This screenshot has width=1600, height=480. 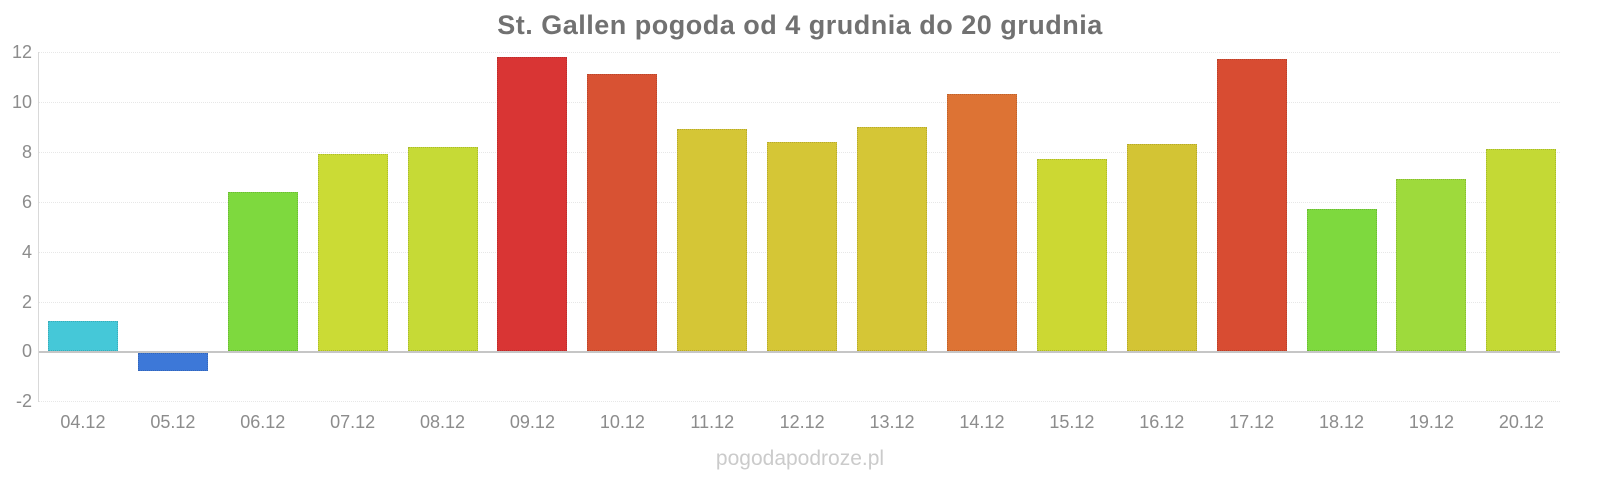 I want to click on x-tick-label: 11.12, so click(x=712, y=422).